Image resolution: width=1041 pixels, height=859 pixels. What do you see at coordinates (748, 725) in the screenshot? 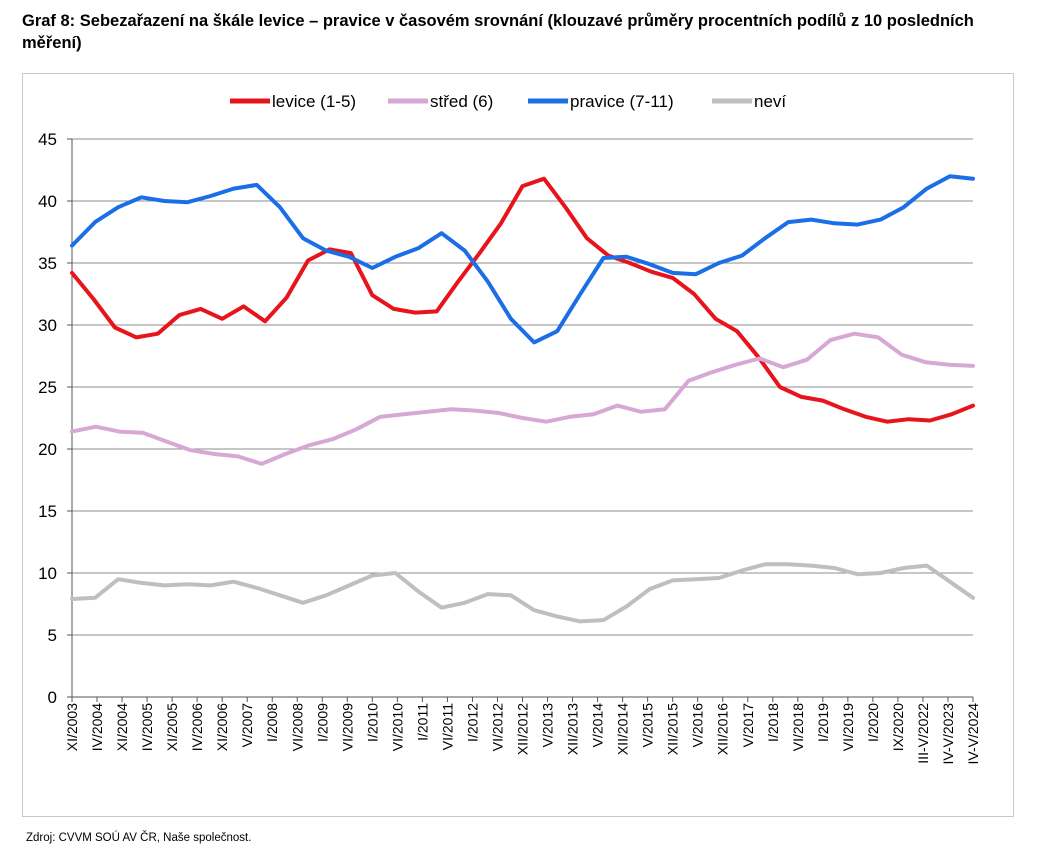
I see `x-tick-label: V/2017` at bounding box center [748, 725].